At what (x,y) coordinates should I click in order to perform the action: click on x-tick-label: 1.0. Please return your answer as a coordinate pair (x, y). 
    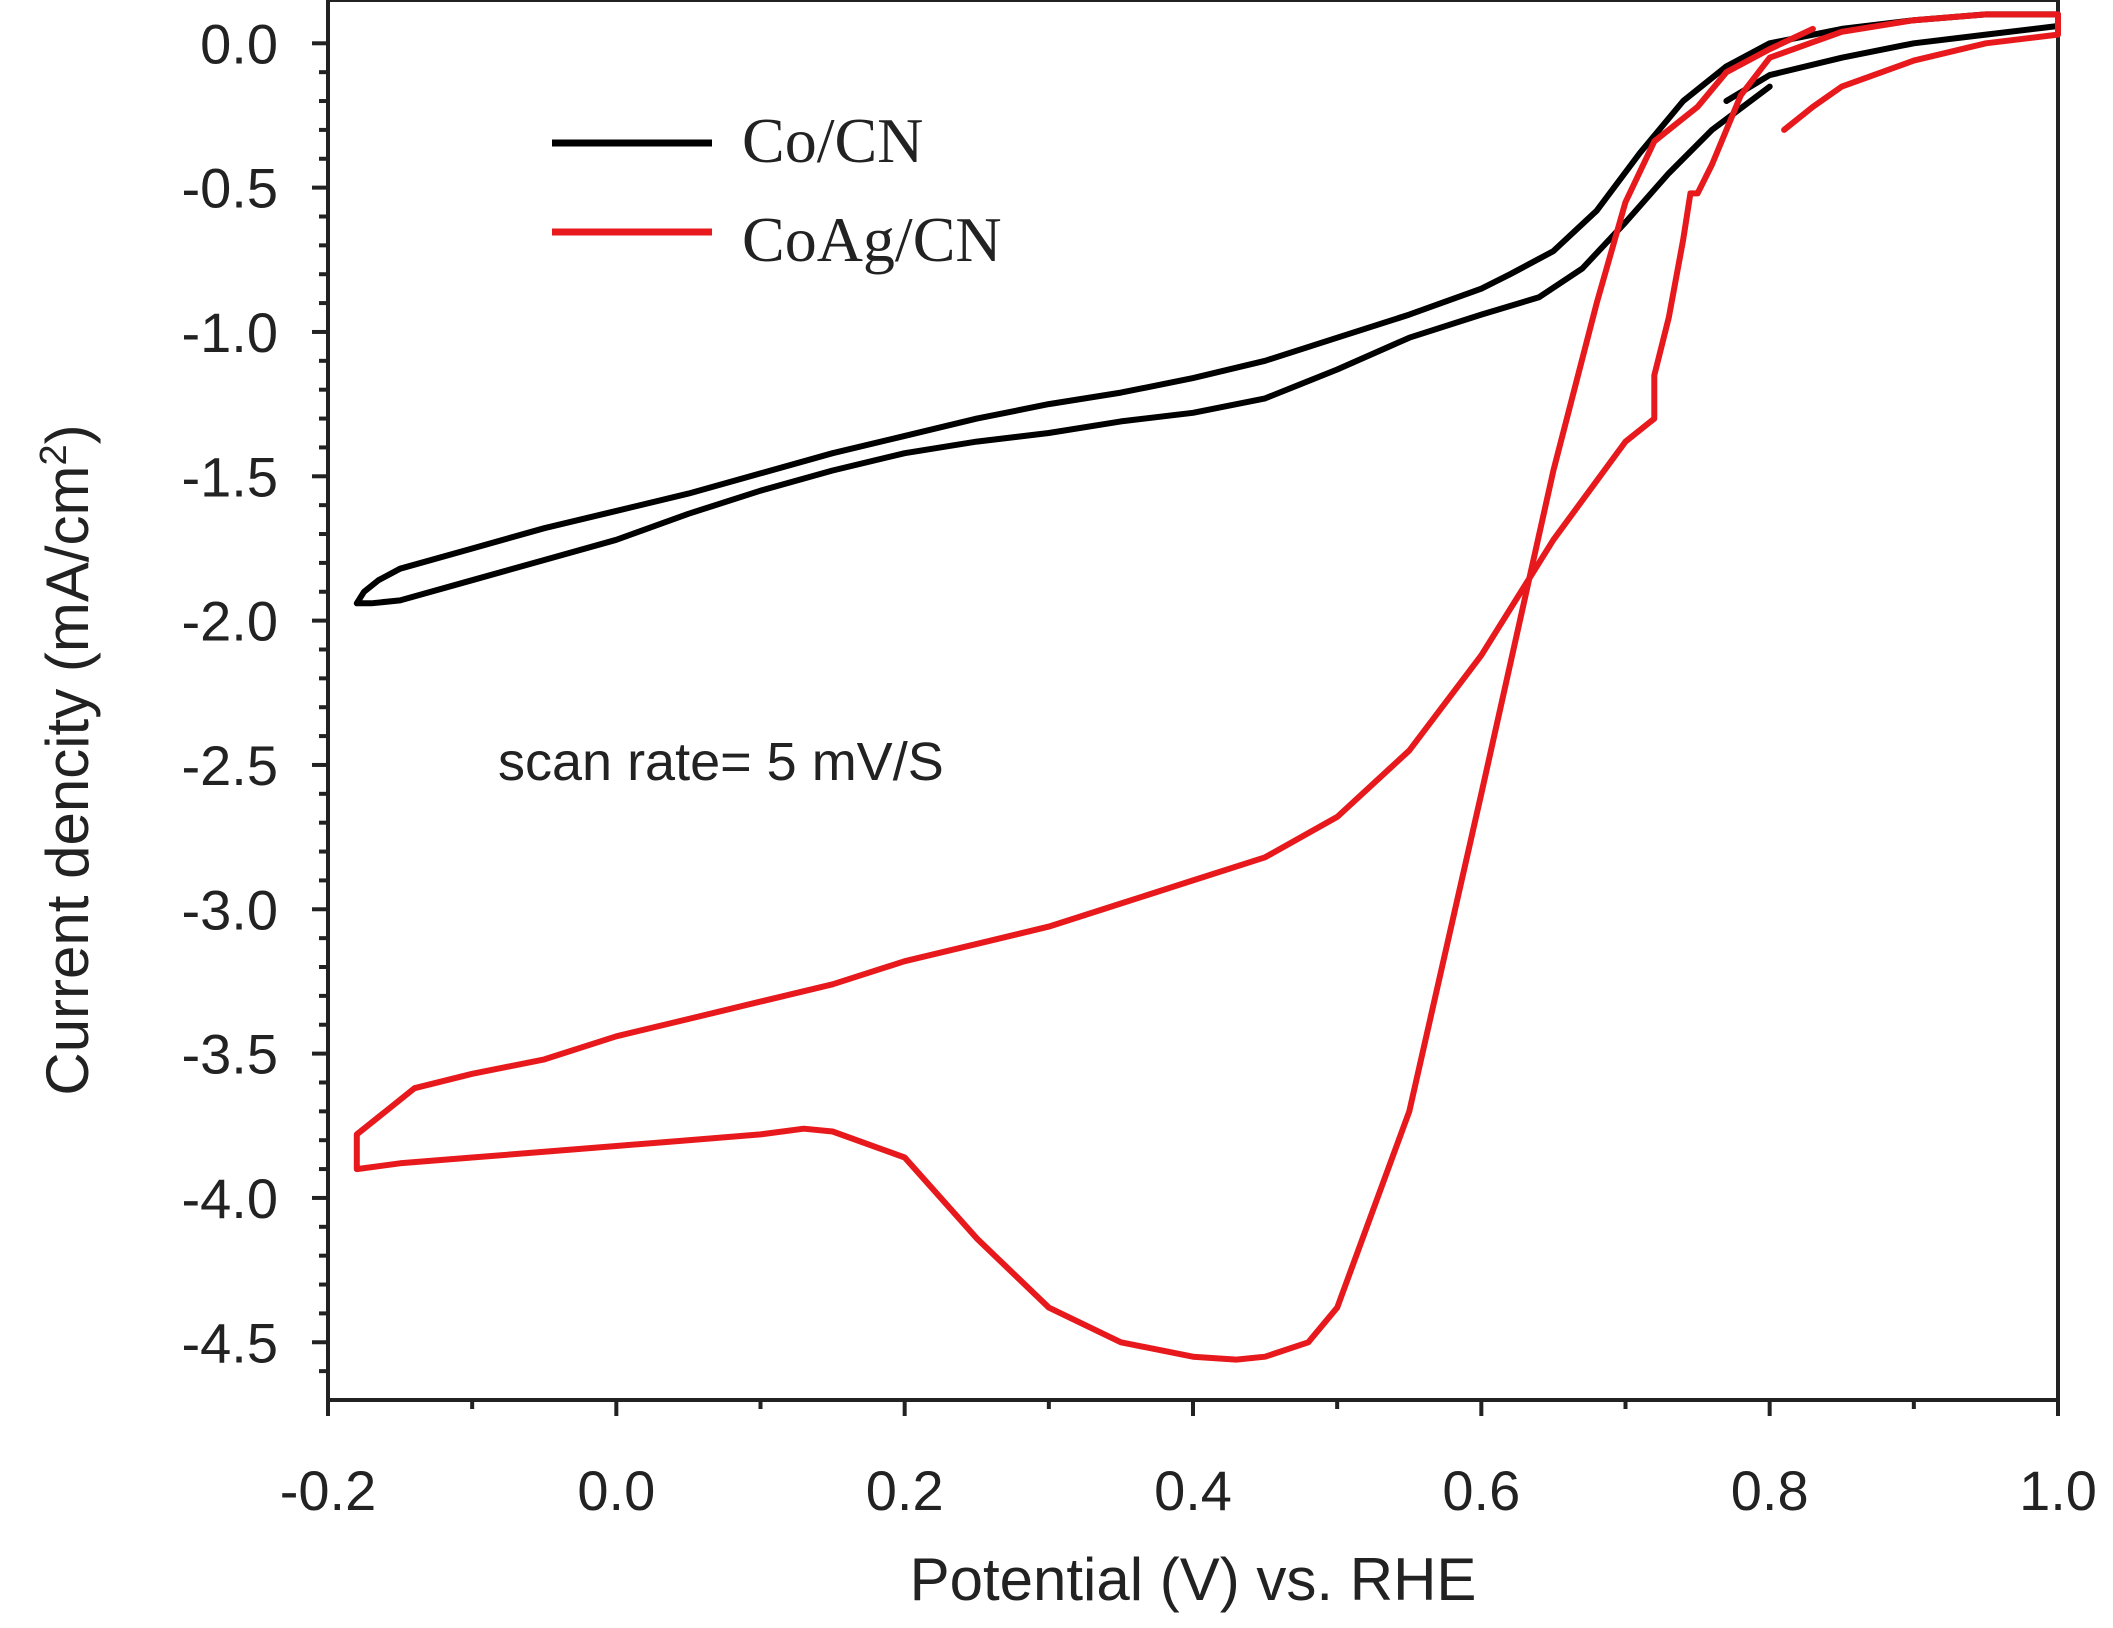
    Looking at the image, I should click on (2058, 1490).